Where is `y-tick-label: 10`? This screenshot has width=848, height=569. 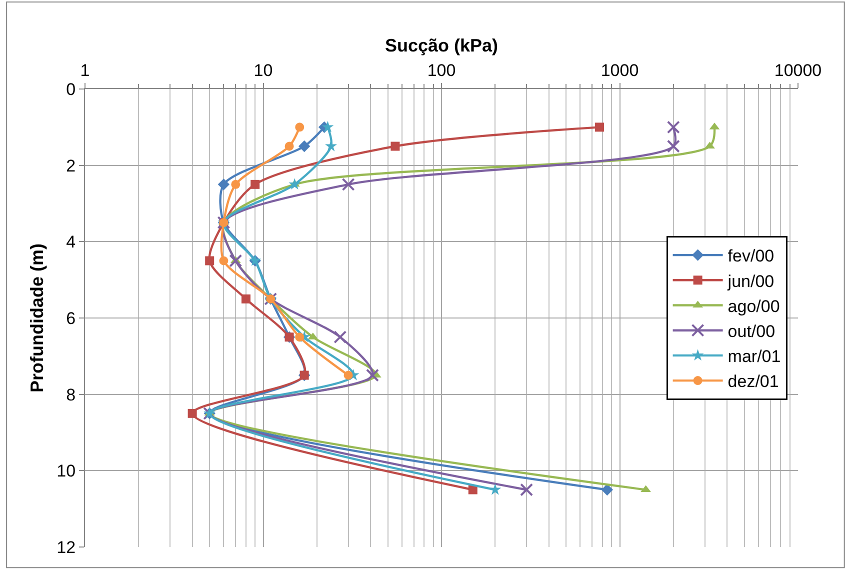 y-tick-label: 10 is located at coordinates (66, 471).